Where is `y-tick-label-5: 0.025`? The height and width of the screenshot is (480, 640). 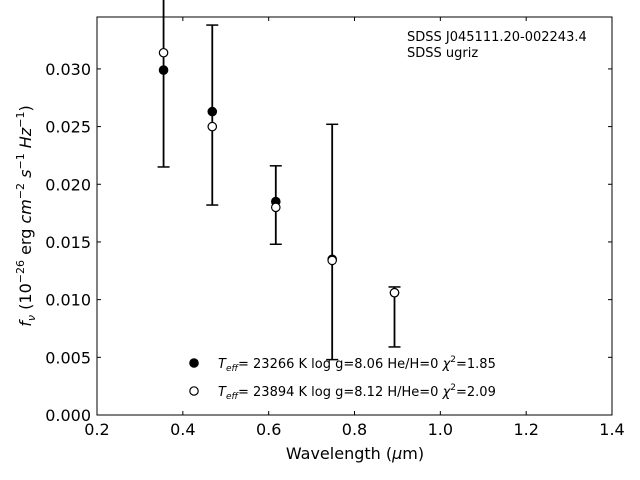 y-tick-label-5: 0.025 is located at coordinates (68, 127).